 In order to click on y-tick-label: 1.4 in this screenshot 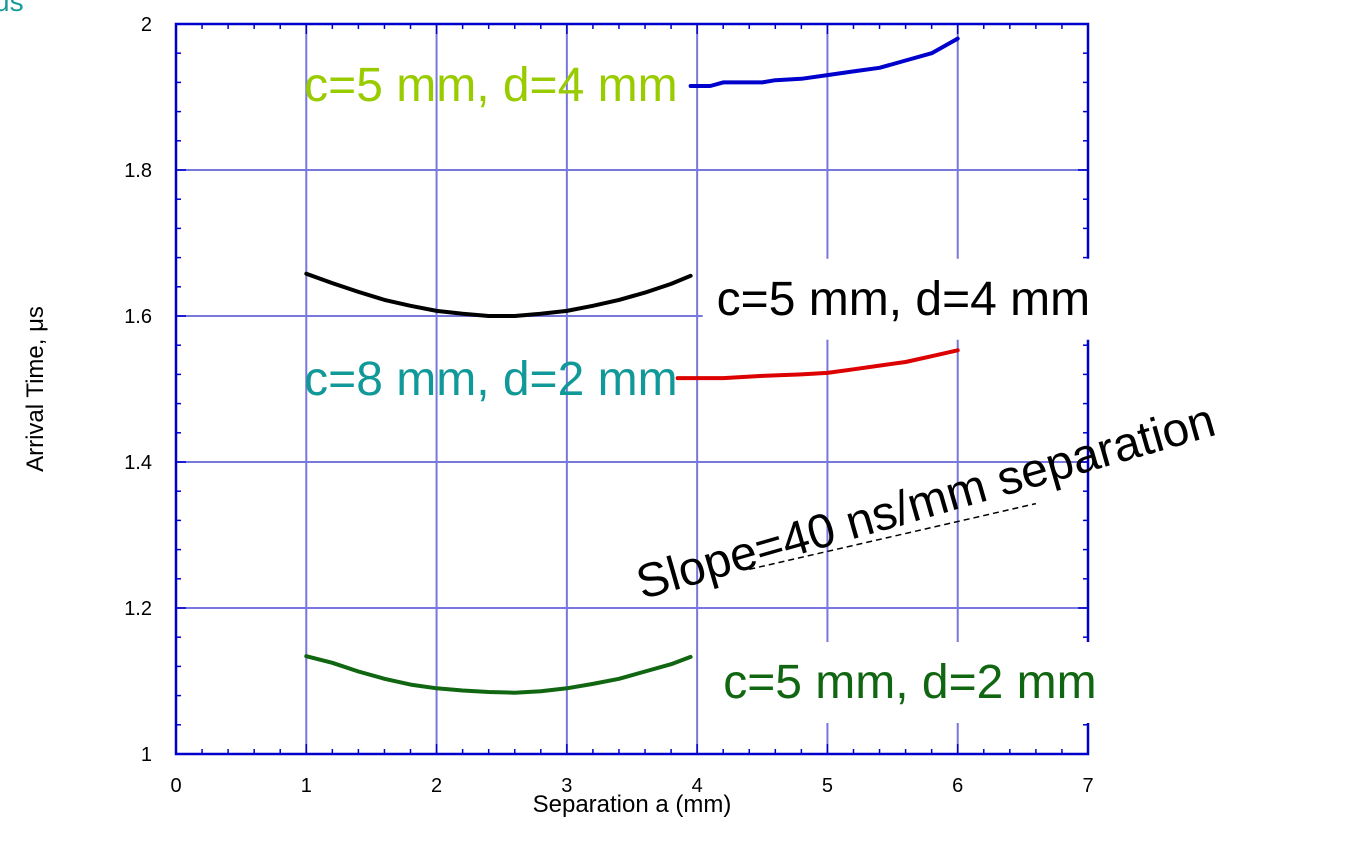, I will do `click(138, 463)`.